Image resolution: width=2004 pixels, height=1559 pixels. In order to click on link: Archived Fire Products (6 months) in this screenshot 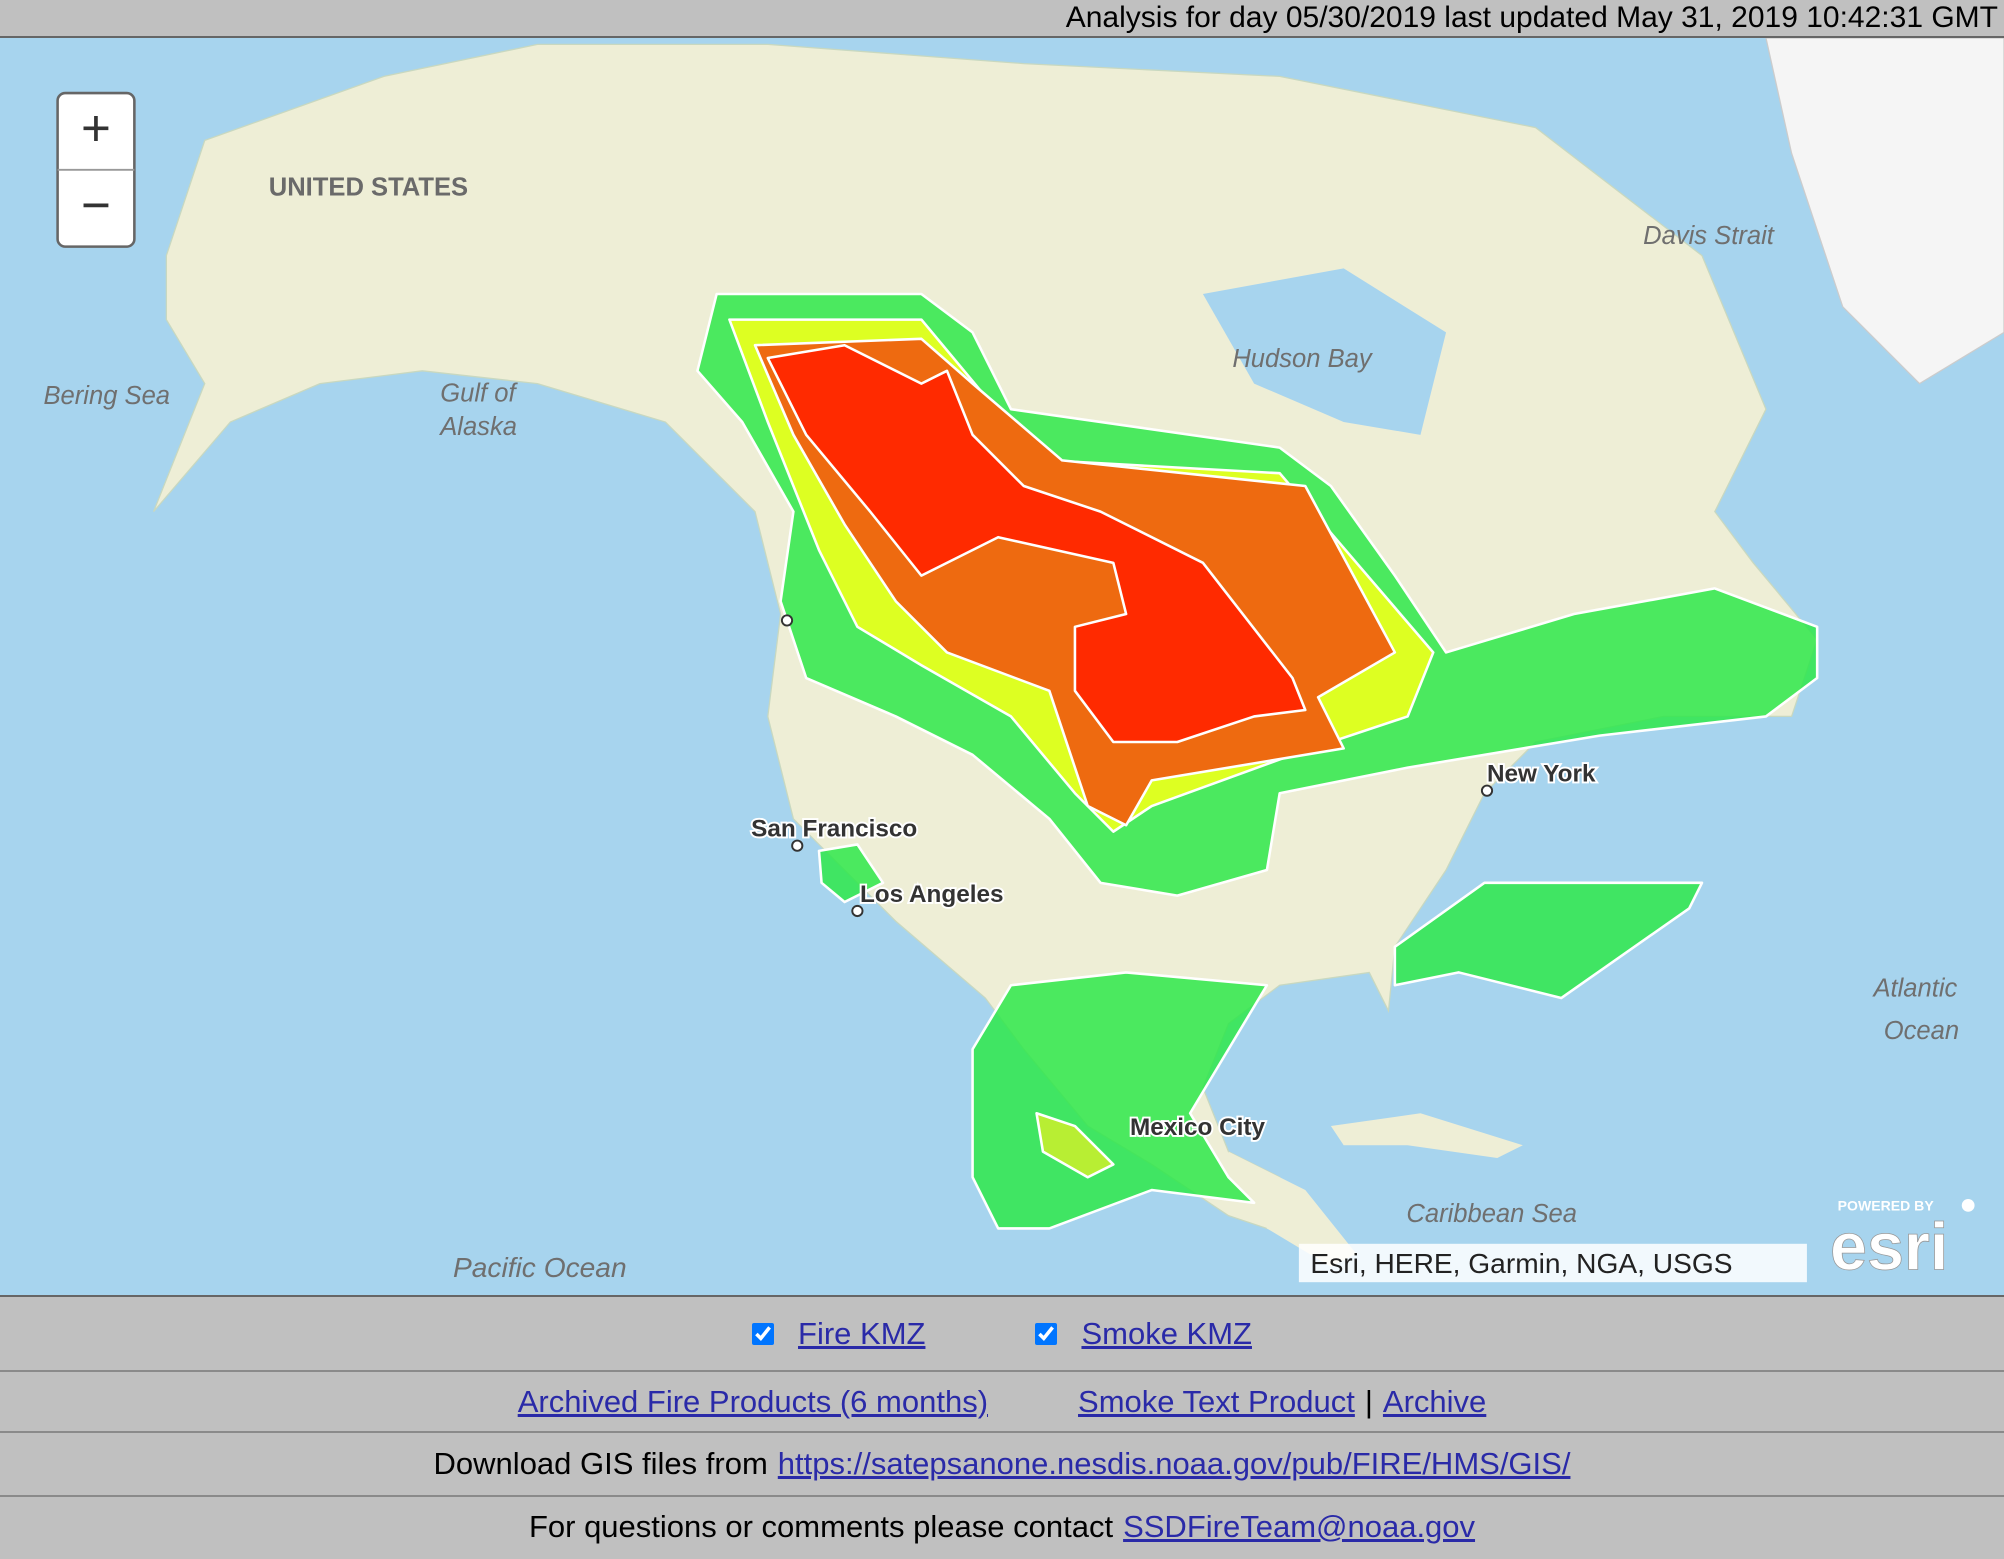, I will do `click(753, 1401)`.